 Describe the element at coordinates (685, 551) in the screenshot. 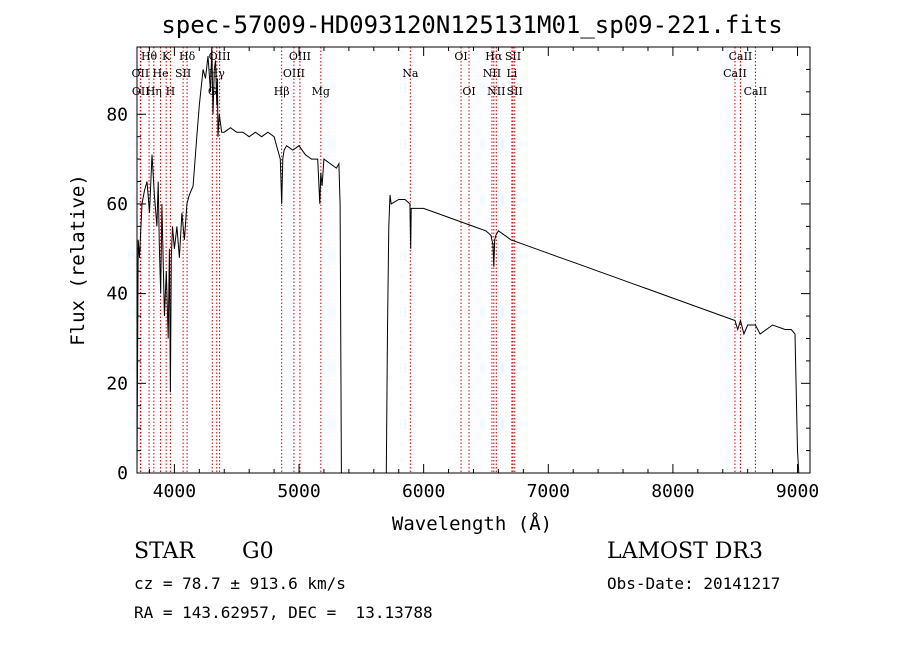

I see `survey-name: LAMOST DR3` at that location.